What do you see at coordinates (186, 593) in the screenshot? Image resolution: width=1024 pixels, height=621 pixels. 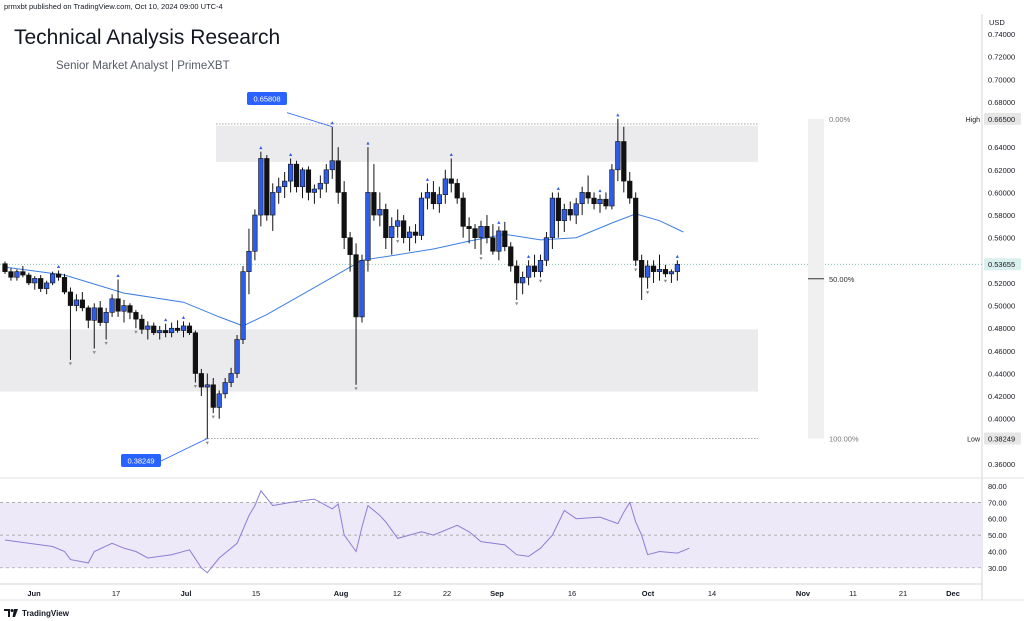 I see `time-tick-label: Jul` at bounding box center [186, 593].